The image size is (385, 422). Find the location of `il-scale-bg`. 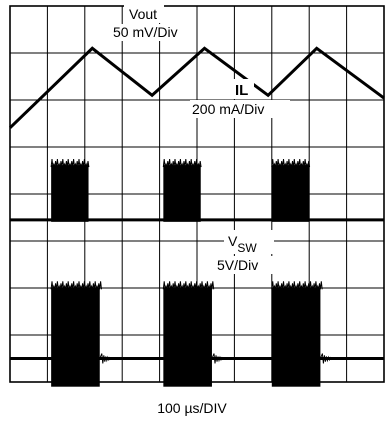

il-scale-bg is located at coordinates (240, 109).